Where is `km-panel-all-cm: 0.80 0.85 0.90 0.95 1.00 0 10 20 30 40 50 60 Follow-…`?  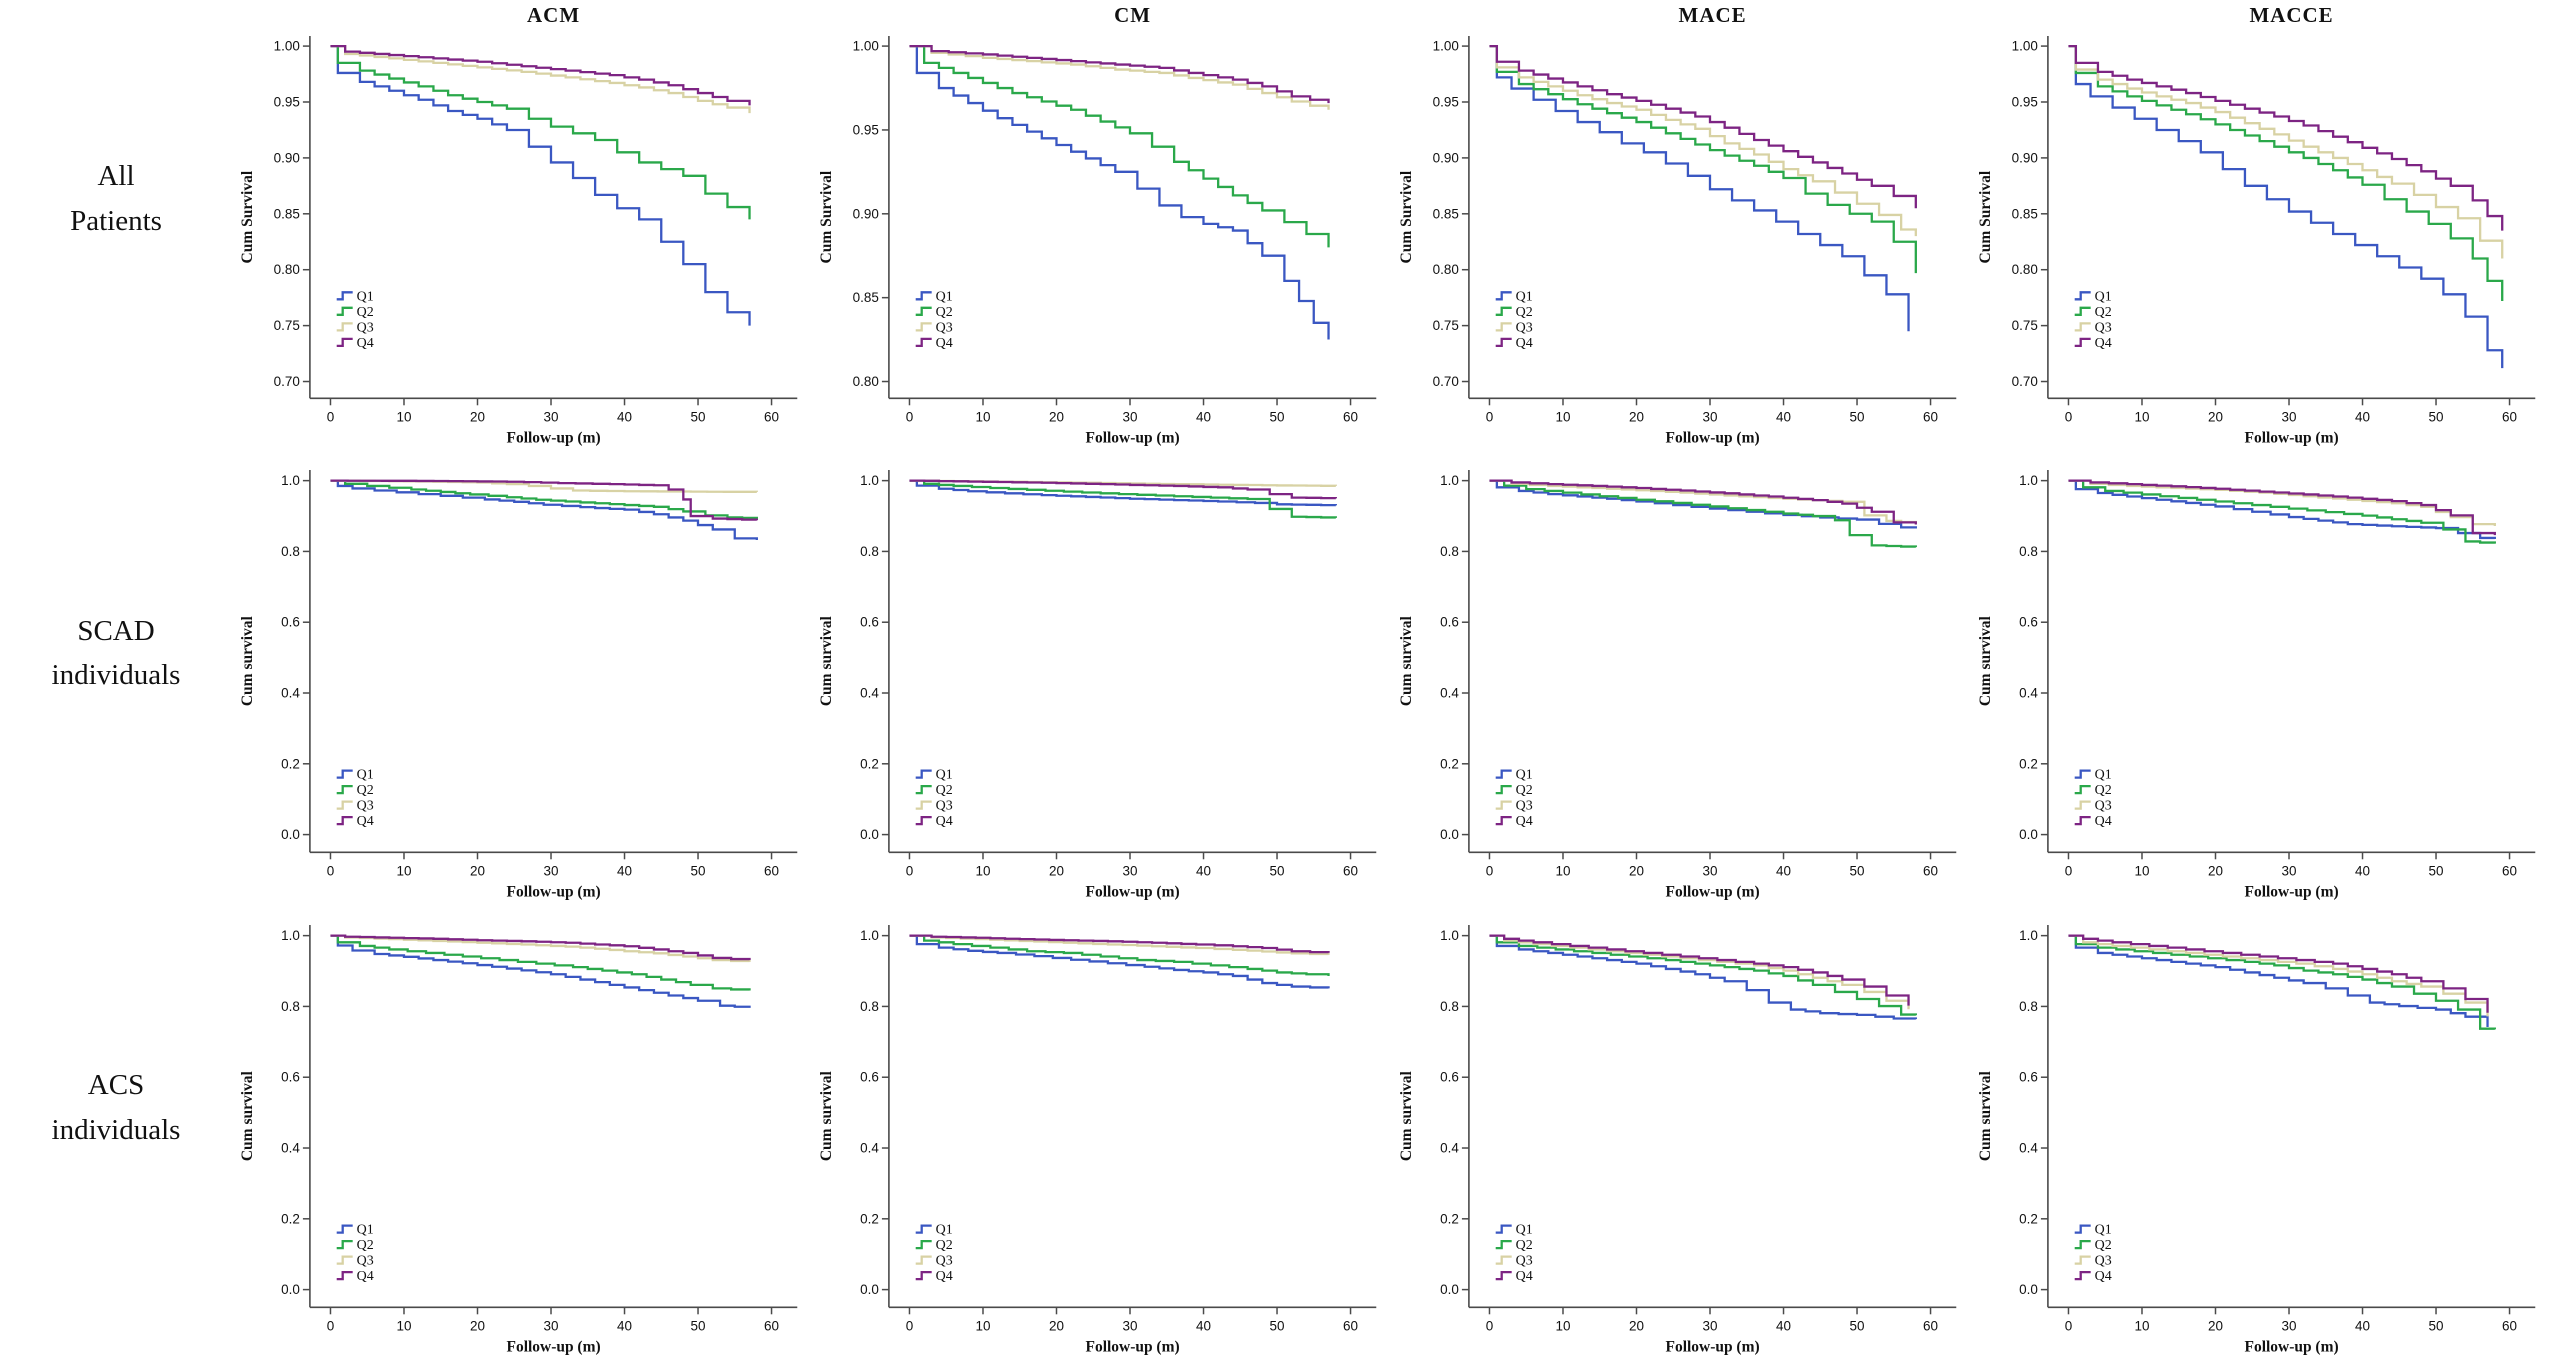 km-panel-all-cm: 0.80 0.85 0.90 0.95 1.00 0 10 20 30 40 50 60 Follow-… is located at coordinates (1100, 227).